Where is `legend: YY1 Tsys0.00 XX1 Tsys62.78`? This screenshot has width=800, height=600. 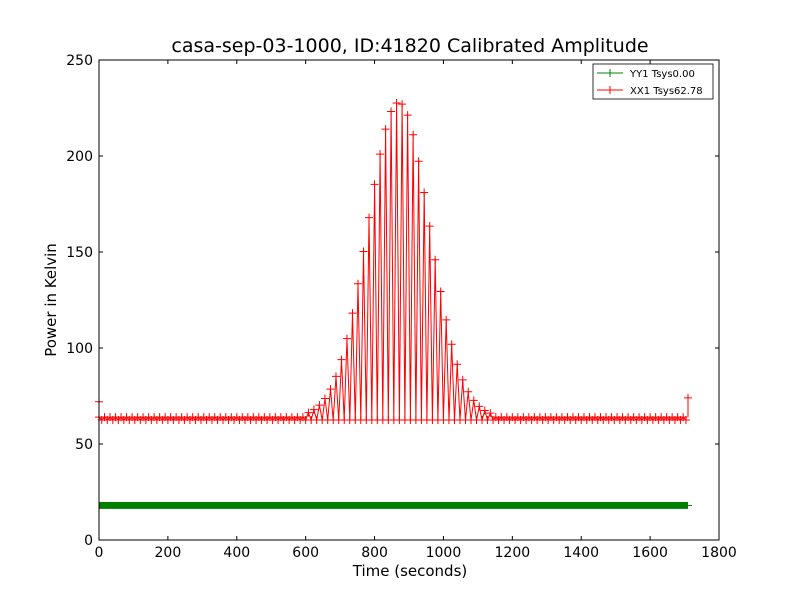 legend: YY1 Tsys0.00 XX1 Tsys62.78 is located at coordinates (653, 81).